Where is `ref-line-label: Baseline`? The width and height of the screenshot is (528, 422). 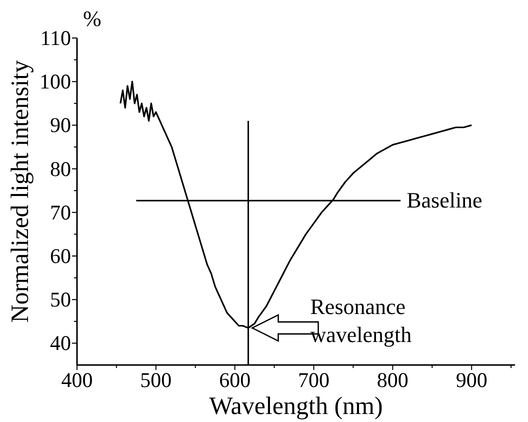 ref-line-label: Baseline is located at coordinates (444, 200).